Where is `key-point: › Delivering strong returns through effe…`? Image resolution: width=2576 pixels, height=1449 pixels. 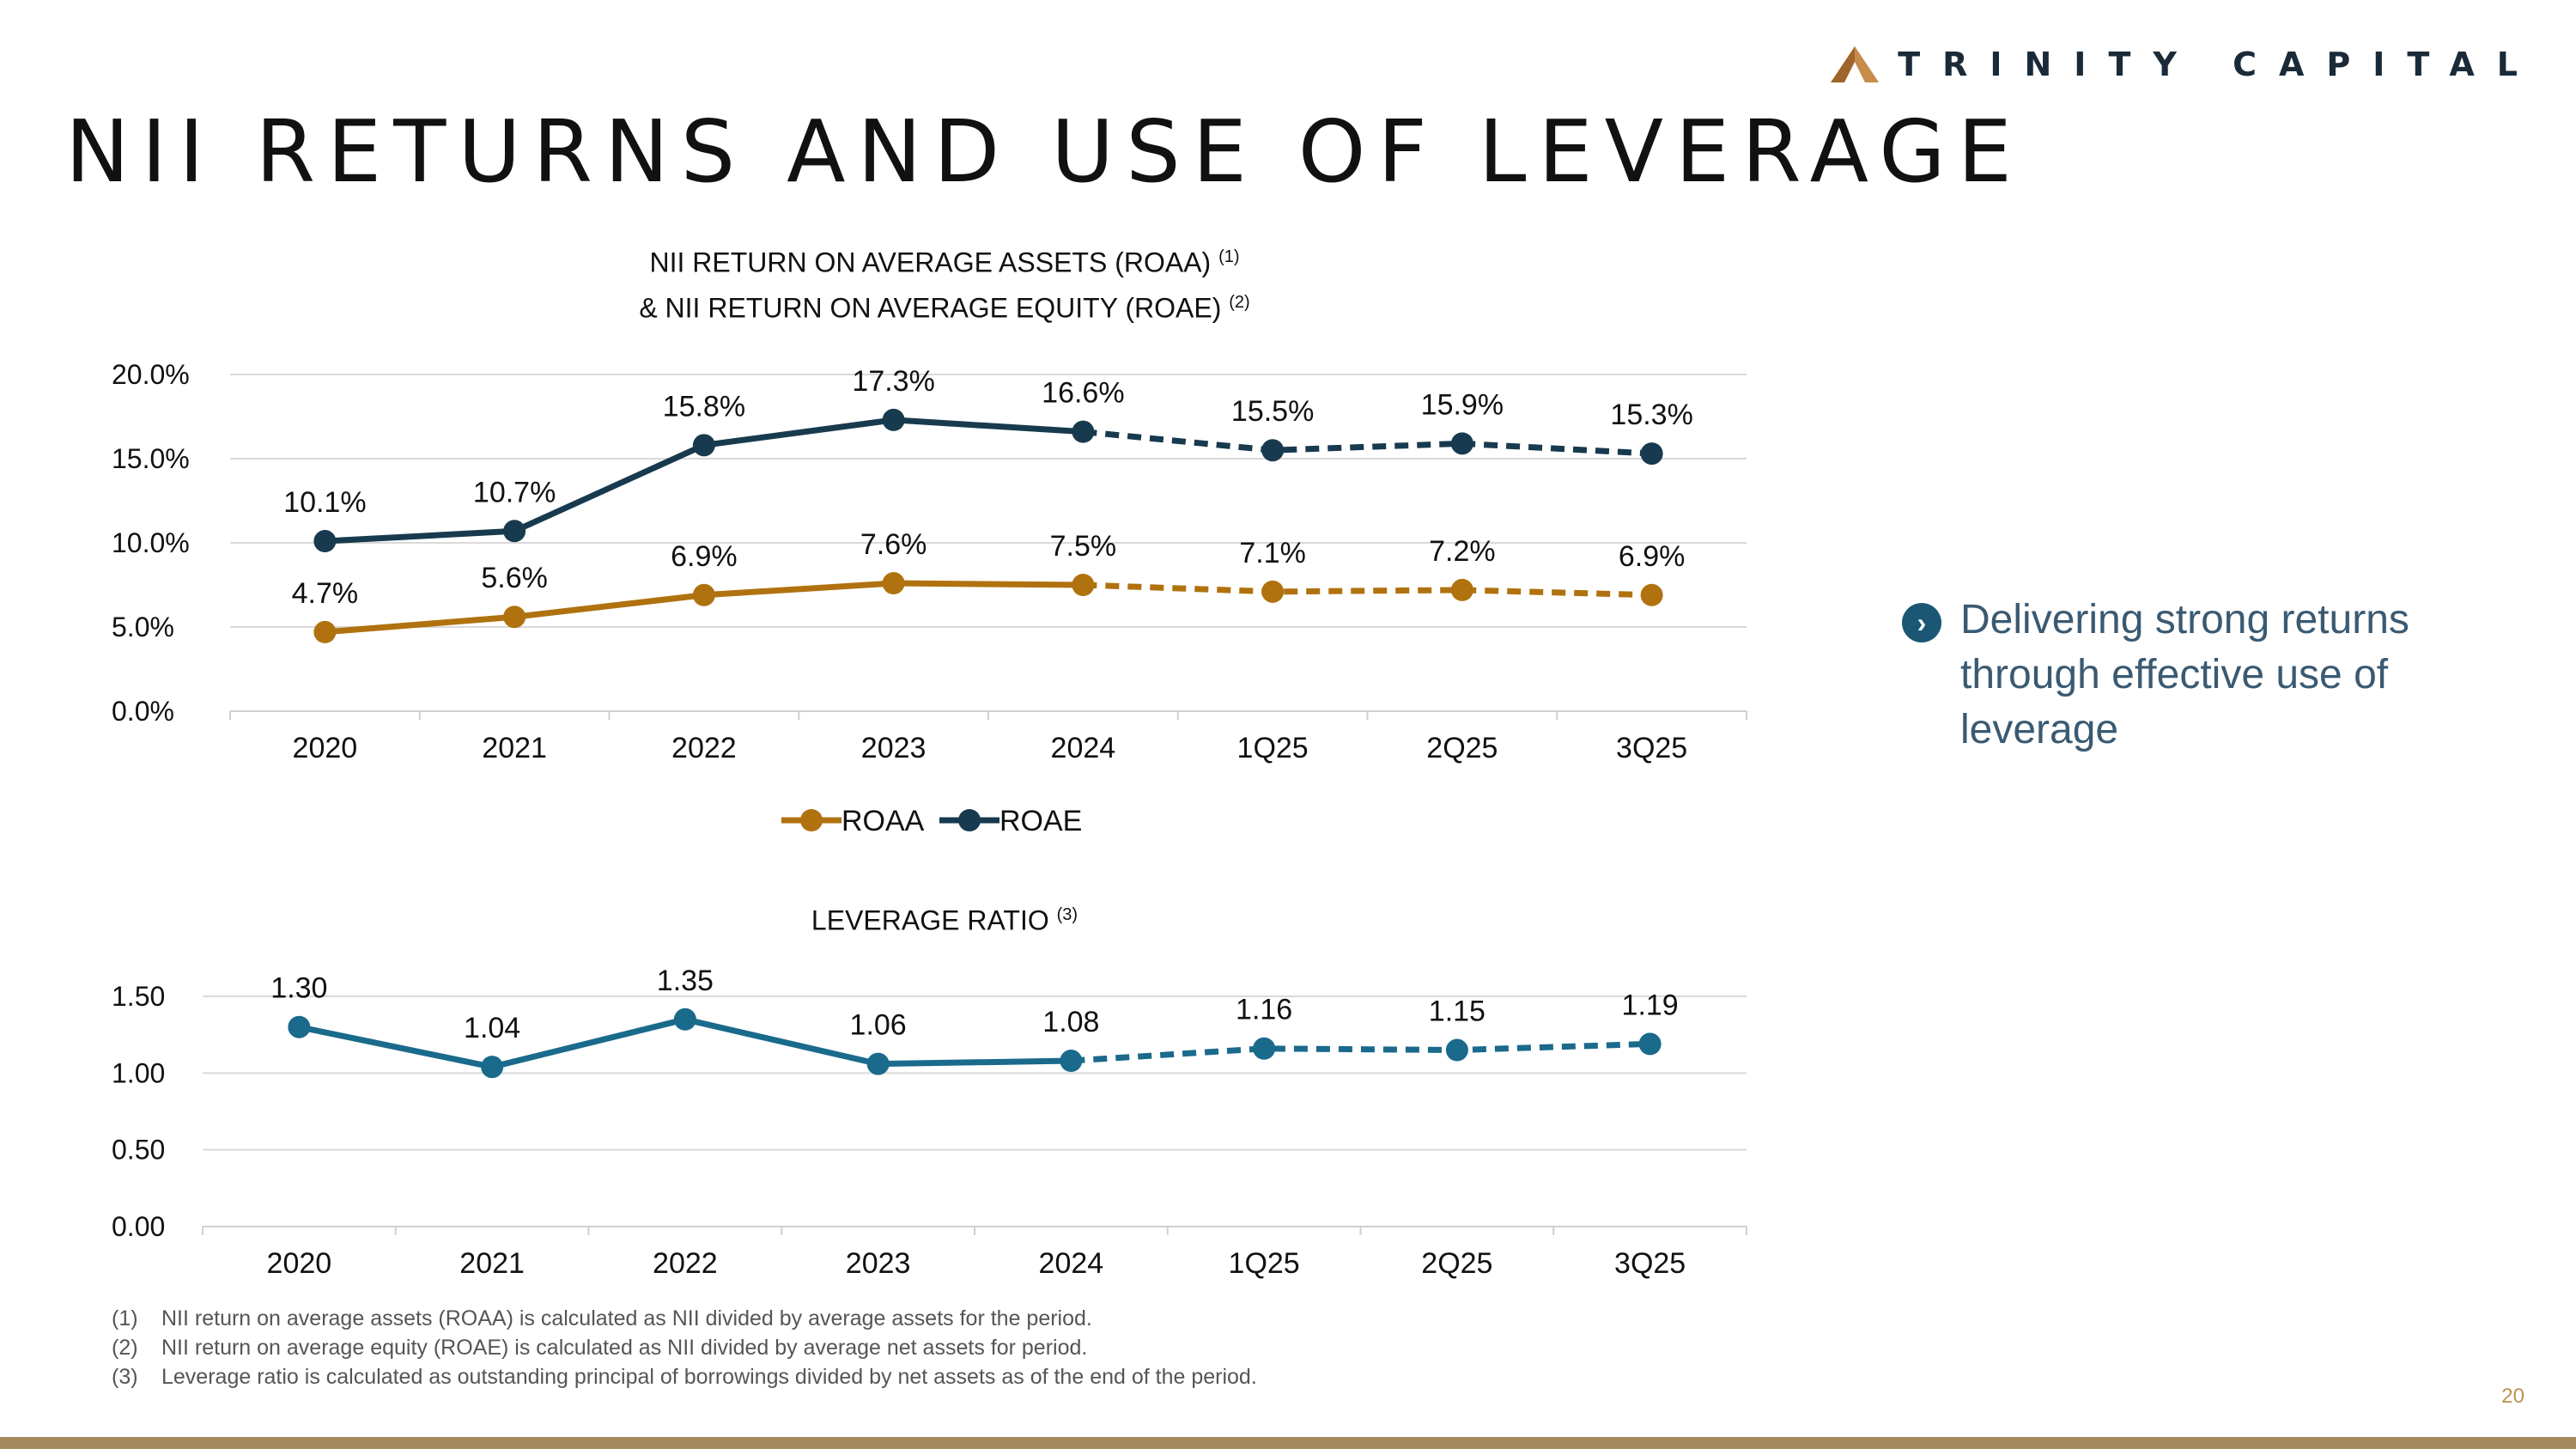
key-point: › Delivering strong returns through effe… is located at coordinates (2206, 675).